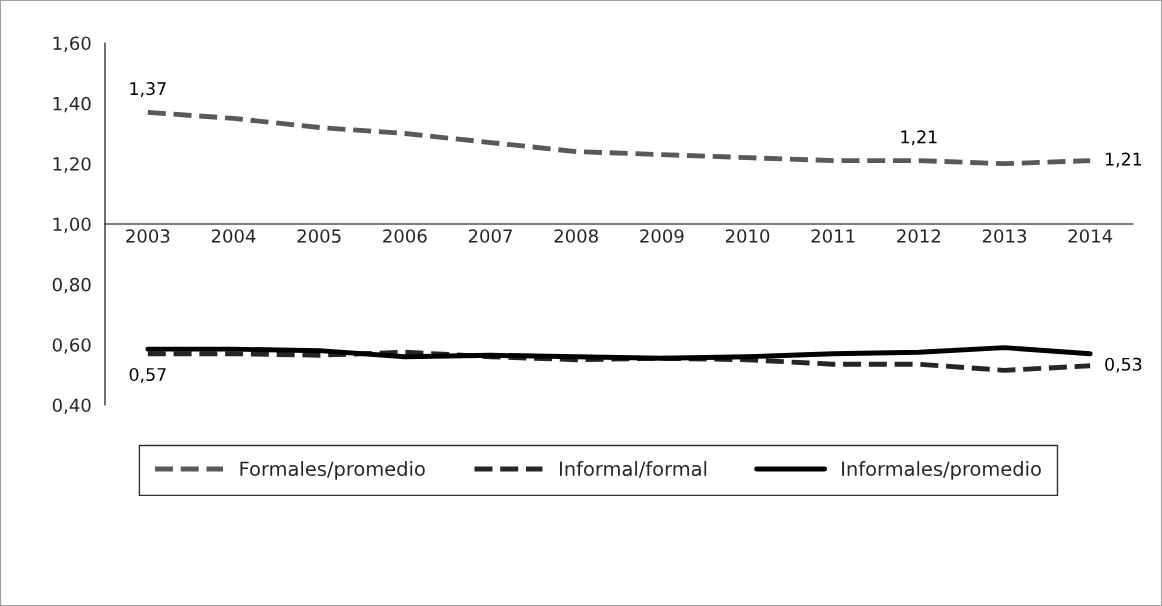  What do you see at coordinates (148, 89) in the screenshot?
I see `data-label: 1,37` at bounding box center [148, 89].